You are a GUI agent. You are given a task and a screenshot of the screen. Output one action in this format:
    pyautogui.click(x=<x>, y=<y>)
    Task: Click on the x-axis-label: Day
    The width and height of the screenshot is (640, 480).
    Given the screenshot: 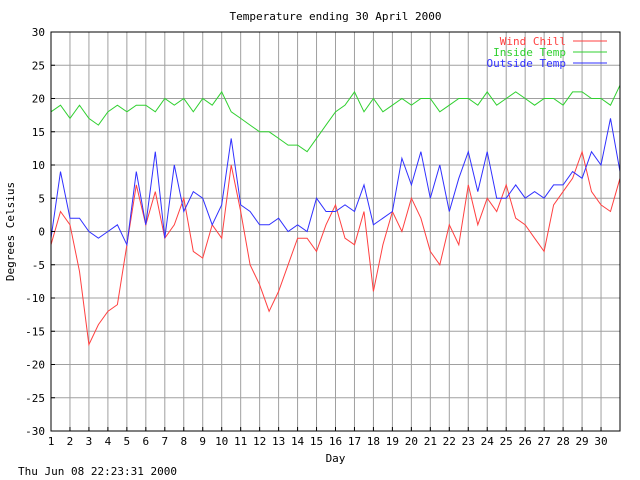 What is the action you would take?
    pyautogui.click(x=336, y=458)
    